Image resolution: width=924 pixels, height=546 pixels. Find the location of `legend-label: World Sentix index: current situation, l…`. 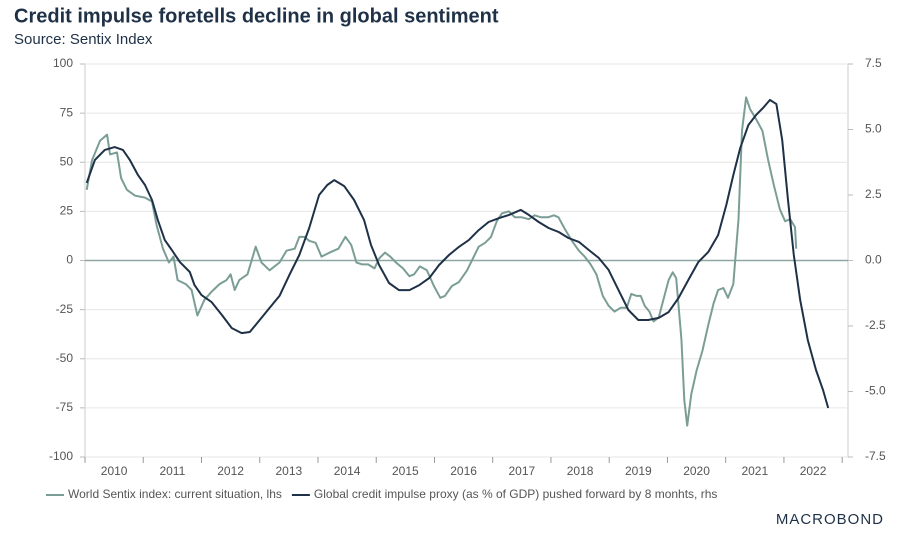

legend-label: World Sentix index: current situation, l… is located at coordinates (175, 494).